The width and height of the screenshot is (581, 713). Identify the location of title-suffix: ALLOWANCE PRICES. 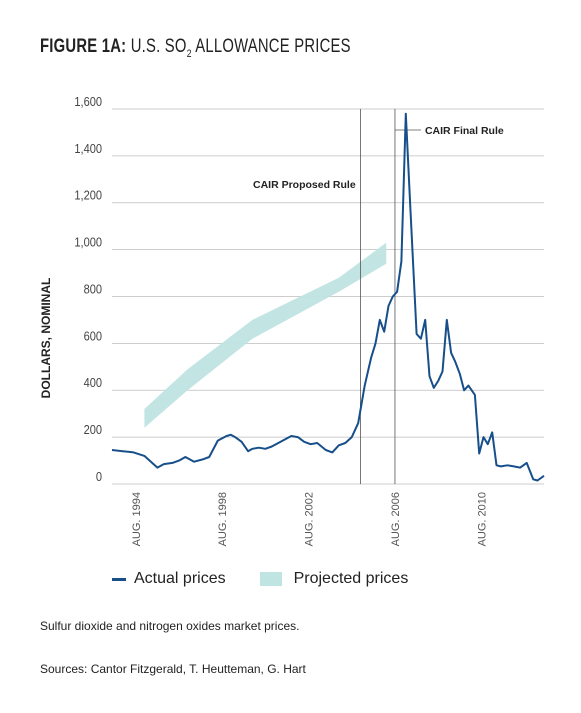
(271, 46).